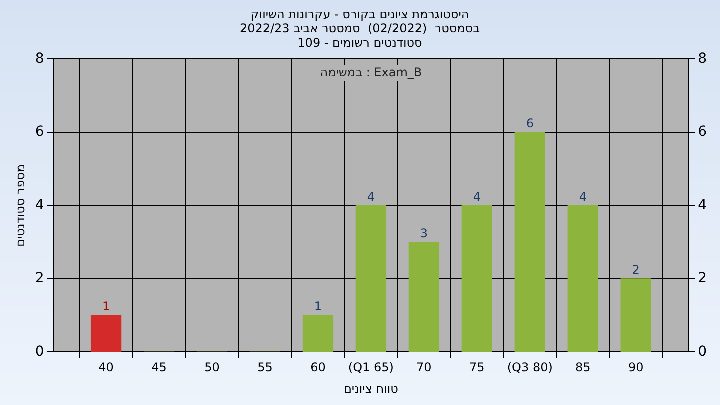  What do you see at coordinates (703, 352) in the screenshot?
I see `y2-tick-label: 0` at bounding box center [703, 352].